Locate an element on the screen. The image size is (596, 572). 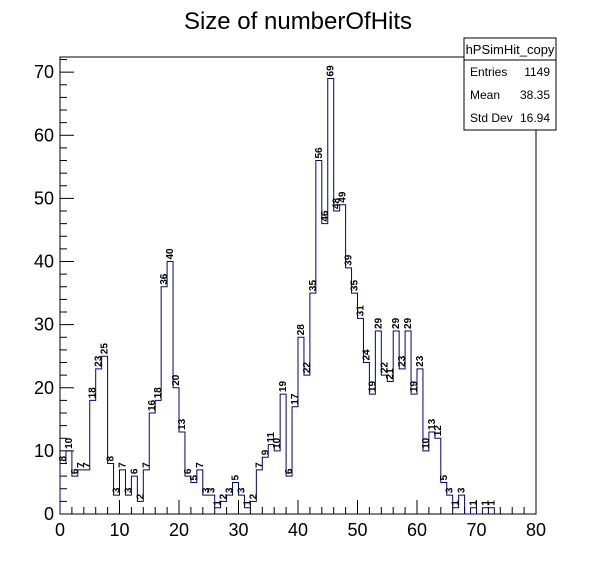
y-tick-label: 20 is located at coordinates (44, 388).